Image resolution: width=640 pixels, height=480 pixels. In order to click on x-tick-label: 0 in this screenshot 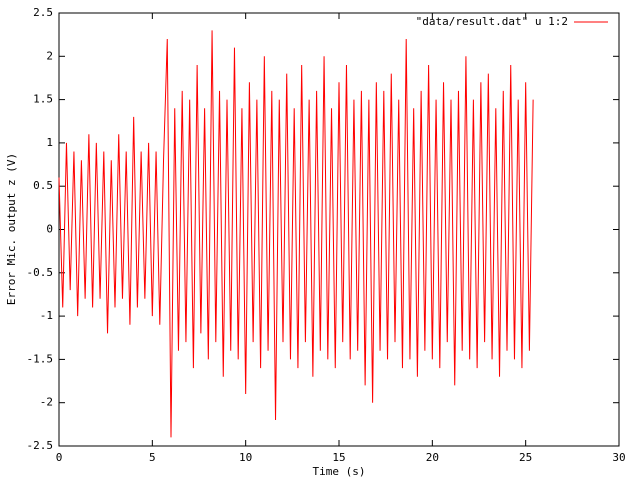, I will do `click(59, 457)`.